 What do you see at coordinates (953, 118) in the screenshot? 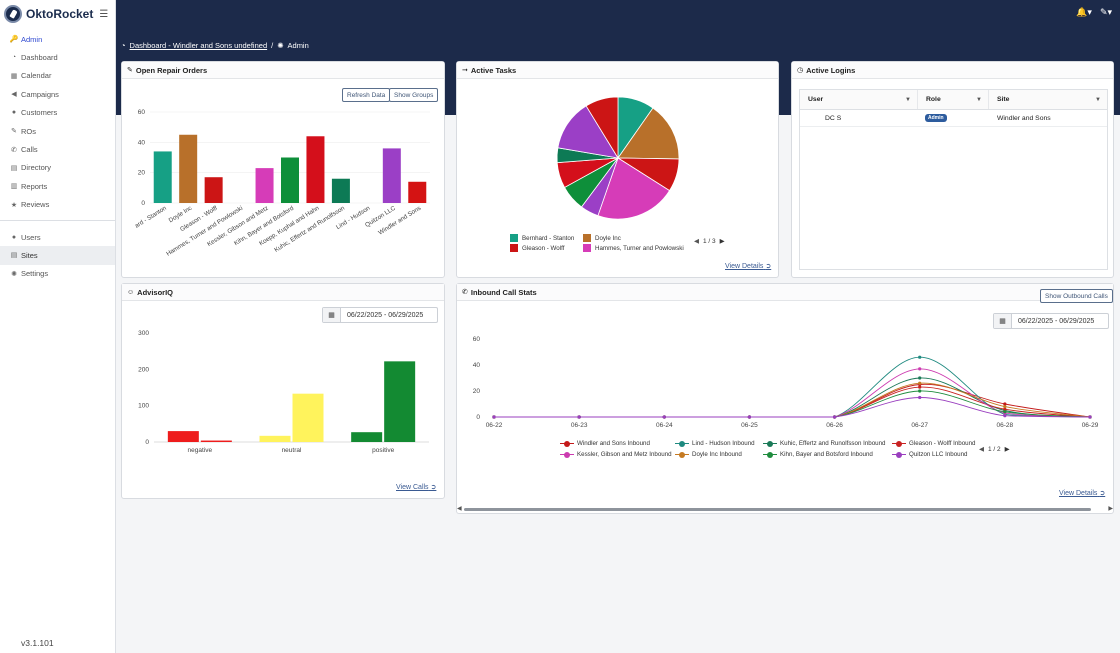
I see `table-row: DC S Admin Windler and Sons` at bounding box center [953, 118].